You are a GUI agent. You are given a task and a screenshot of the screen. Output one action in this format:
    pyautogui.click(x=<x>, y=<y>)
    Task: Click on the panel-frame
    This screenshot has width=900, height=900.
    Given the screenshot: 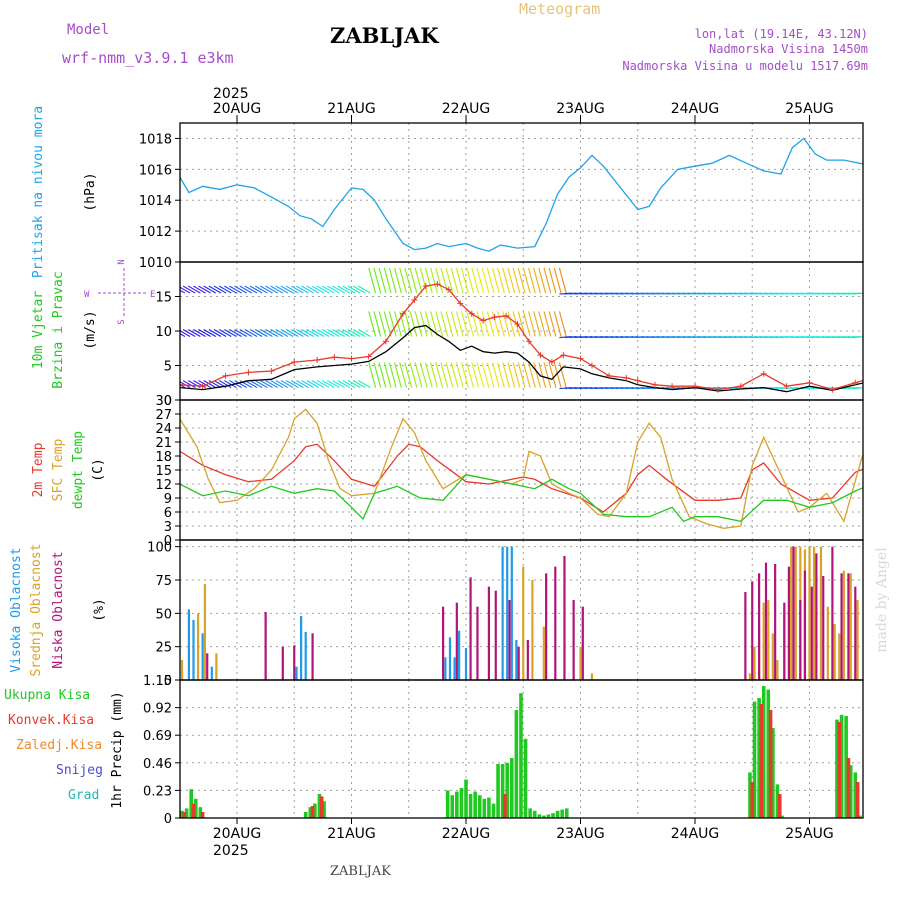 What is the action you would take?
    pyautogui.click(x=521, y=192)
    